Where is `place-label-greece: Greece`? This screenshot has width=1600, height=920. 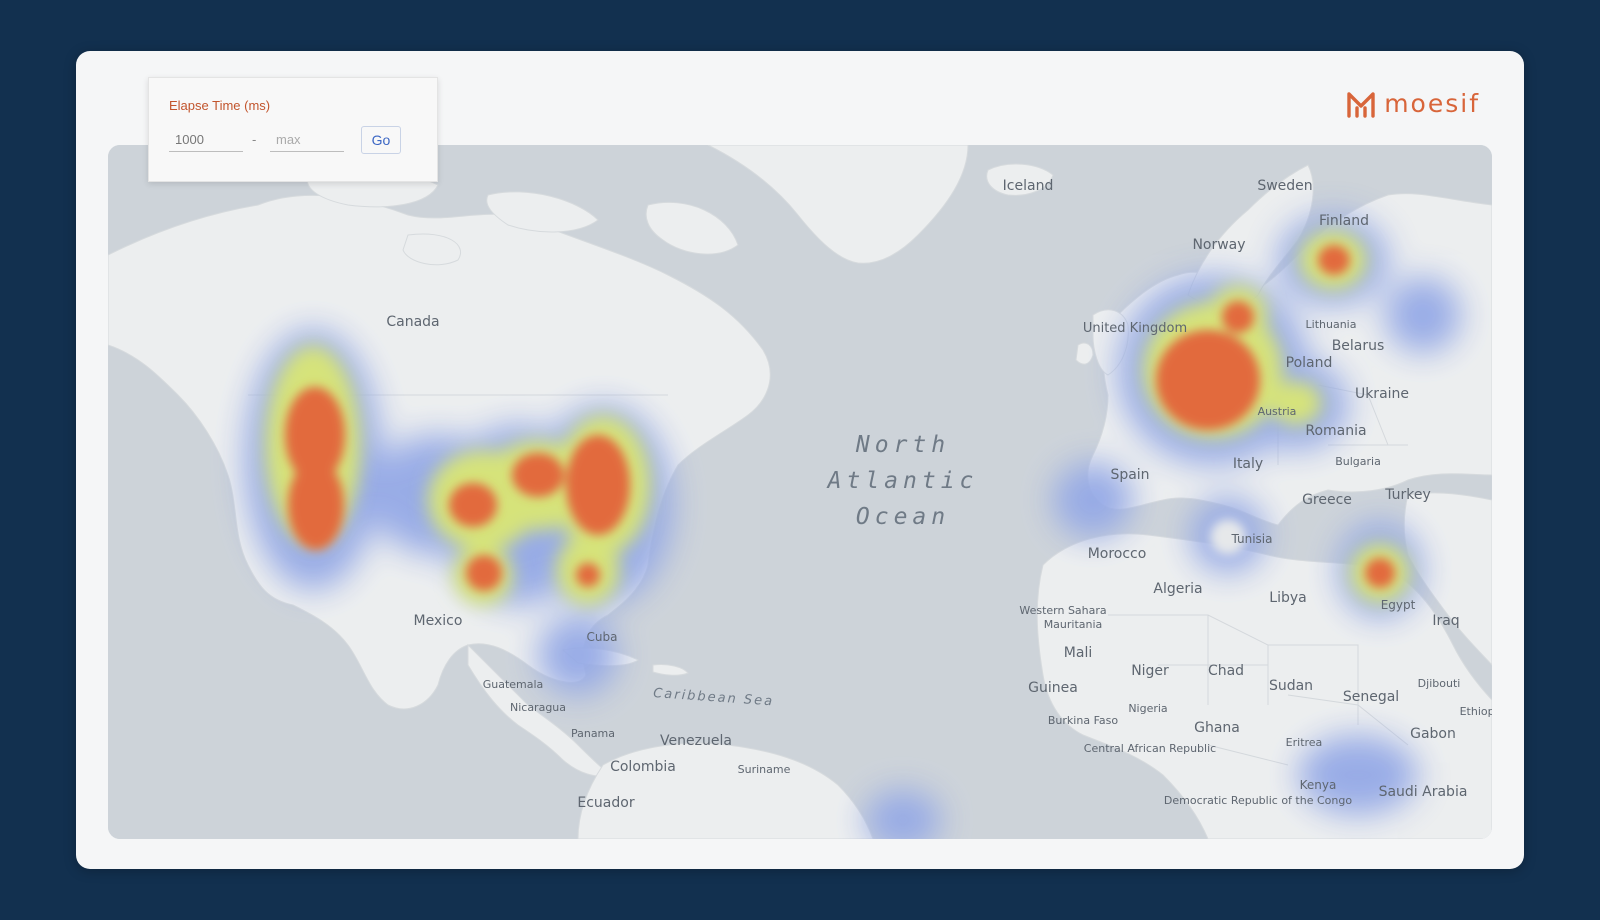
place-label-greece: Greece is located at coordinates (1327, 500).